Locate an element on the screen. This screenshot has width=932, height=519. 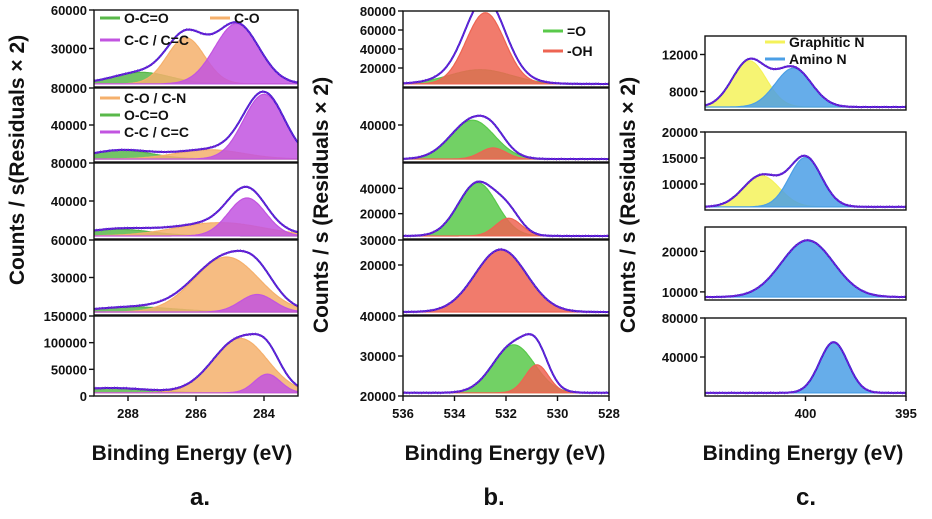
y-tick-label: 8000 is located at coordinates (683, 92).